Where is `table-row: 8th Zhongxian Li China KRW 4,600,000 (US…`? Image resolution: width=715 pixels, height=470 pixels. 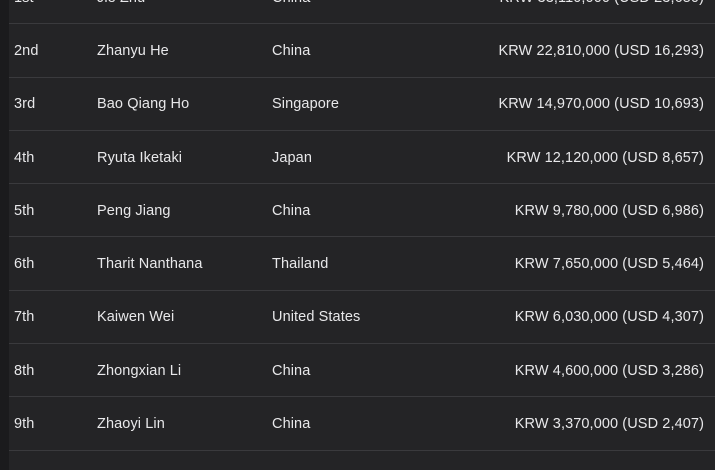 table-row: 8th Zhongxian Li China KRW 4,600,000 (US… is located at coordinates (357, 371).